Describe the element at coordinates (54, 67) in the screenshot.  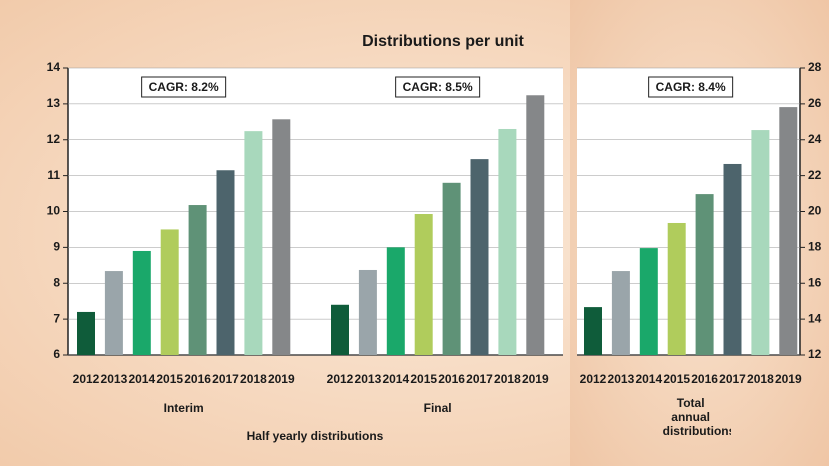
I see `y-tick-label: 14` at that location.